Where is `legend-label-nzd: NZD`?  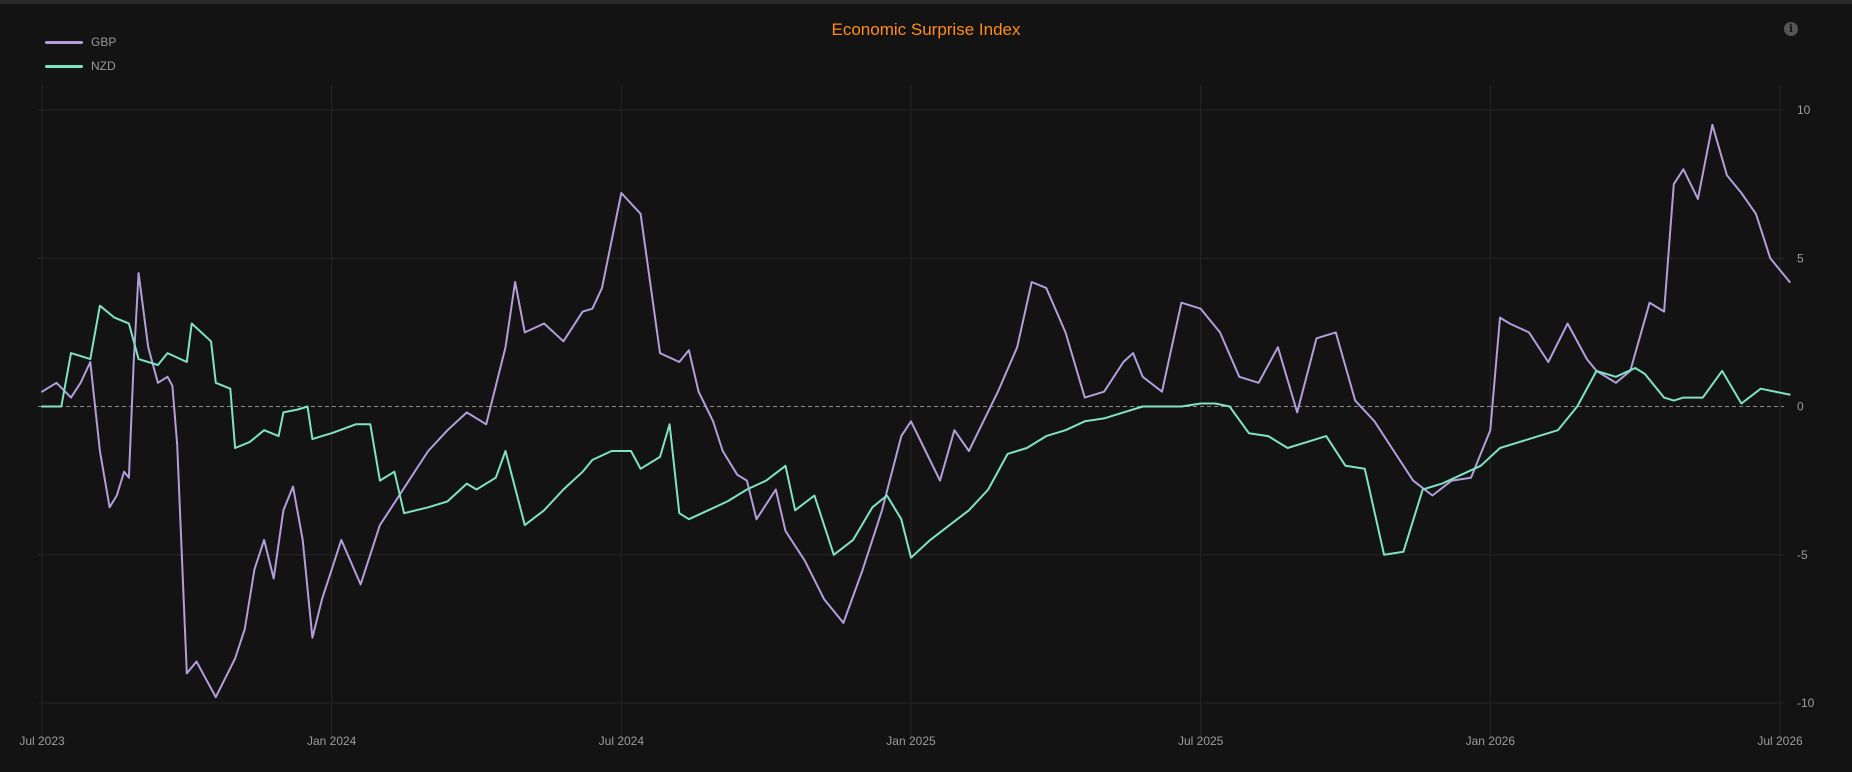 legend-label-nzd: NZD is located at coordinates (103, 66).